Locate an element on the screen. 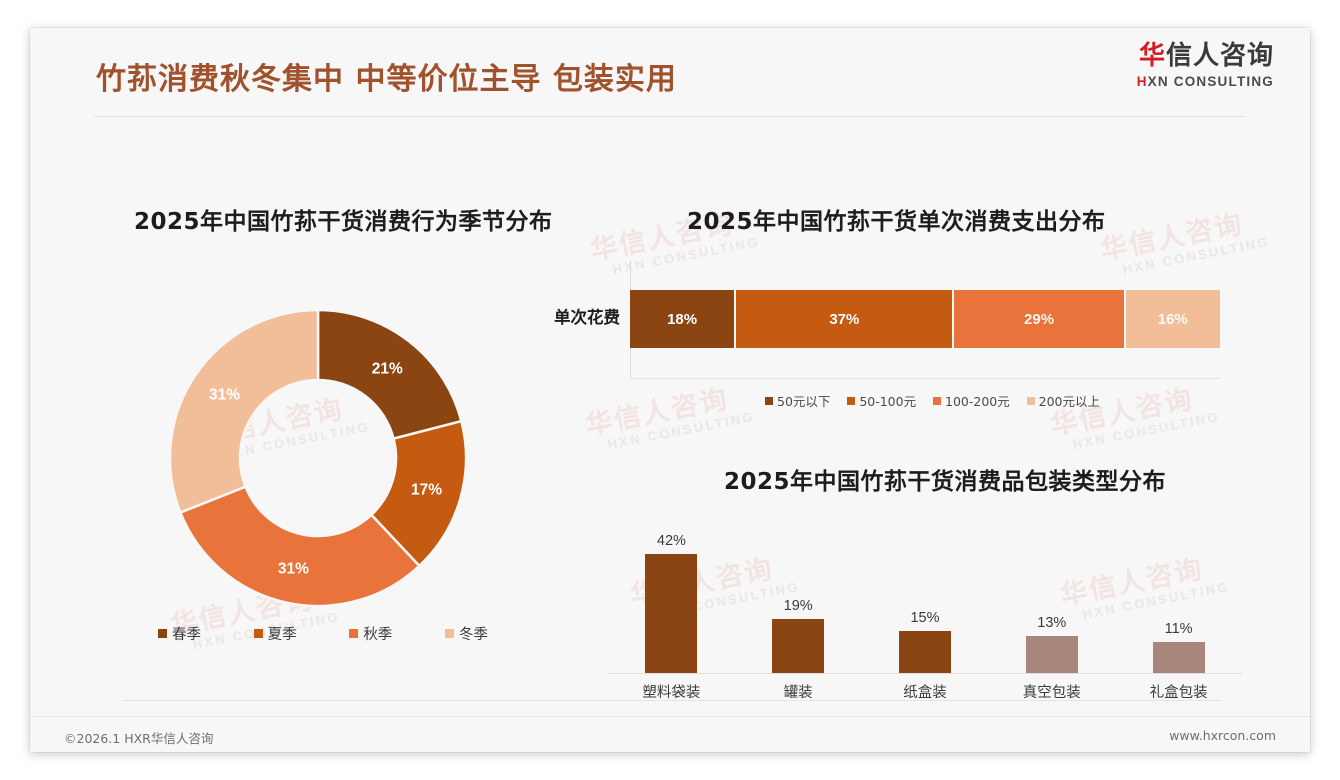 This screenshot has width=1340, height=780. company-logo: 华信人咨询 HXN CONSULTING is located at coordinates (1205, 65).